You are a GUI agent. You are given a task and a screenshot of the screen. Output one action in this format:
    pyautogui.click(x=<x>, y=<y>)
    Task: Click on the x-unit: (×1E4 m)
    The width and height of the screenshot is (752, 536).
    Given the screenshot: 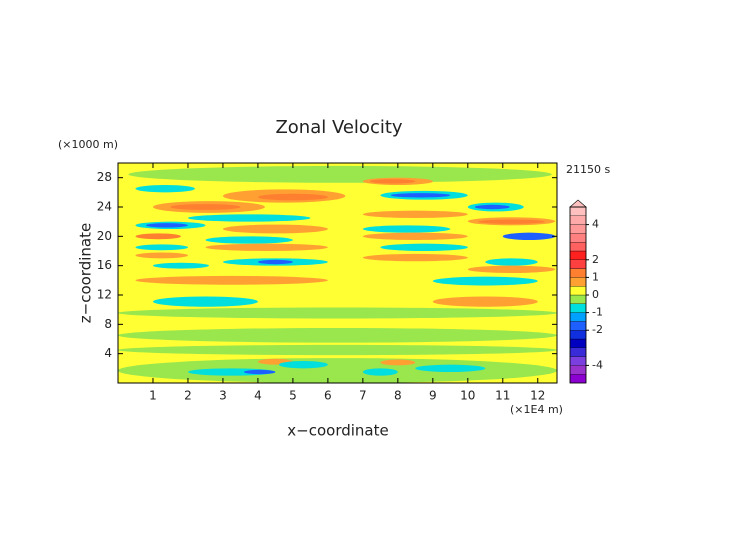 What is the action you would take?
    pyautogui.click(x=536, y=409)
    